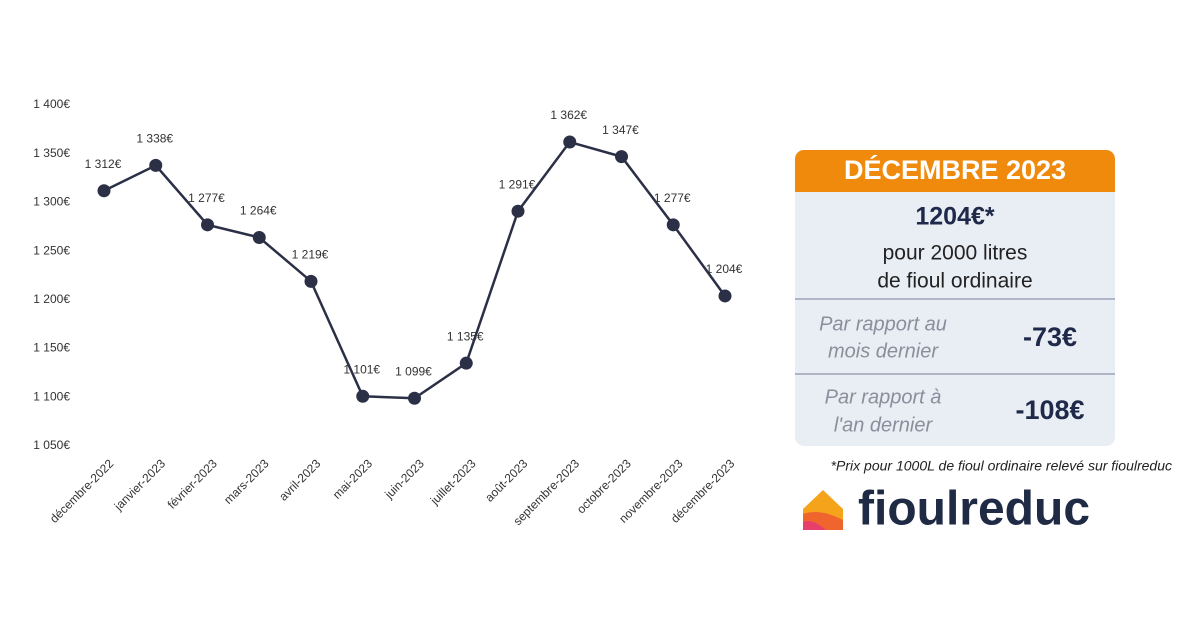 This screenshot has width=1200, height=632. What do you see at coordinates (453, 482) in the screenshot?
I see `x-tick-label: juillet-2023` at bounding box center [453, 482].